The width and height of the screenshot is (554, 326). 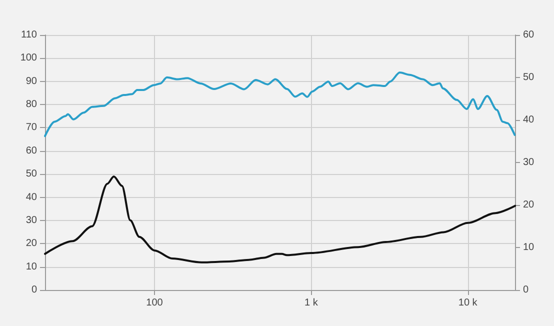 What do you see at coordinates (529, 35) in the screenshot?
I see `y2-tick-label: 60` at bounding box center [529, 35].